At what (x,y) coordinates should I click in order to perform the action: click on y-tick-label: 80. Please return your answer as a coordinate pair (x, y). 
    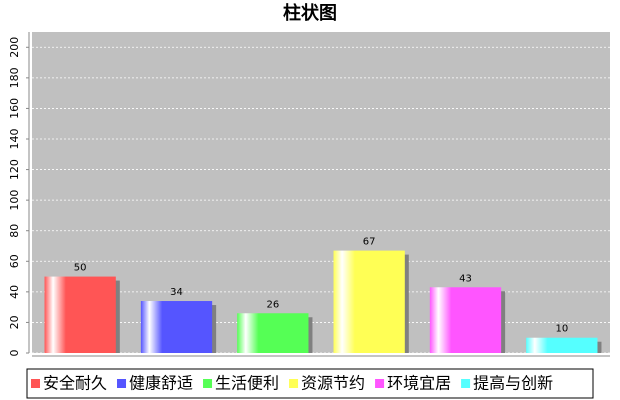
    Looking at the image, I should click on (14, 231).